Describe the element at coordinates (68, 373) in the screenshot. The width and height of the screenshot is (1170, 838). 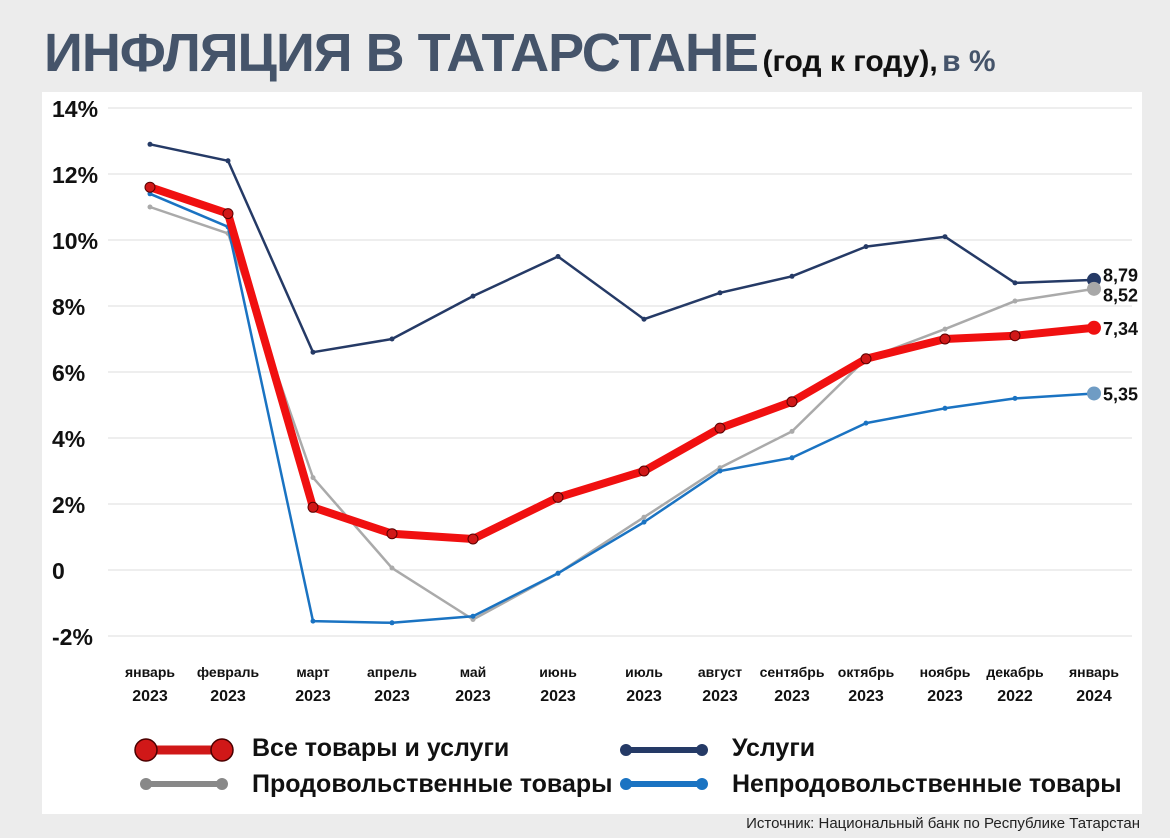
I see `y-tick-label: 6%` at that location.